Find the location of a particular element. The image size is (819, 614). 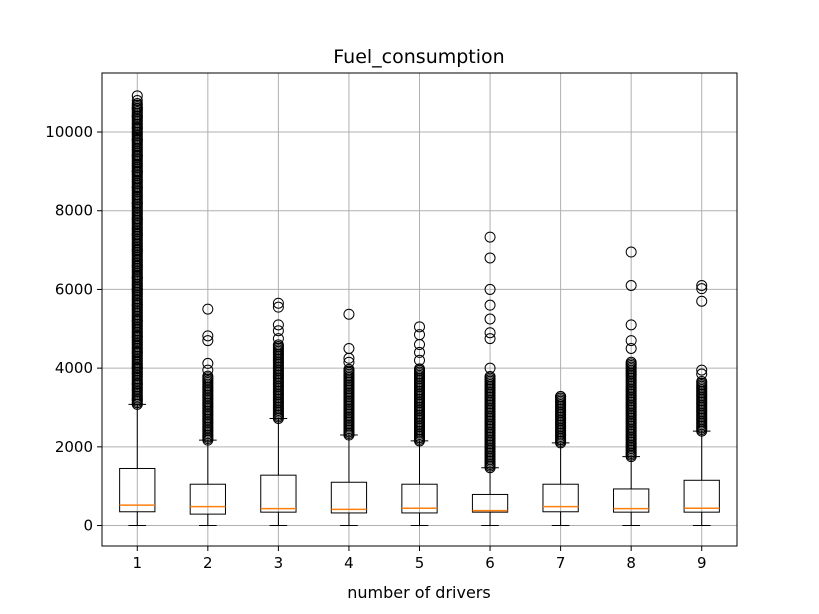

y-tick-label: 6000 is located at coordinates (74, 289).